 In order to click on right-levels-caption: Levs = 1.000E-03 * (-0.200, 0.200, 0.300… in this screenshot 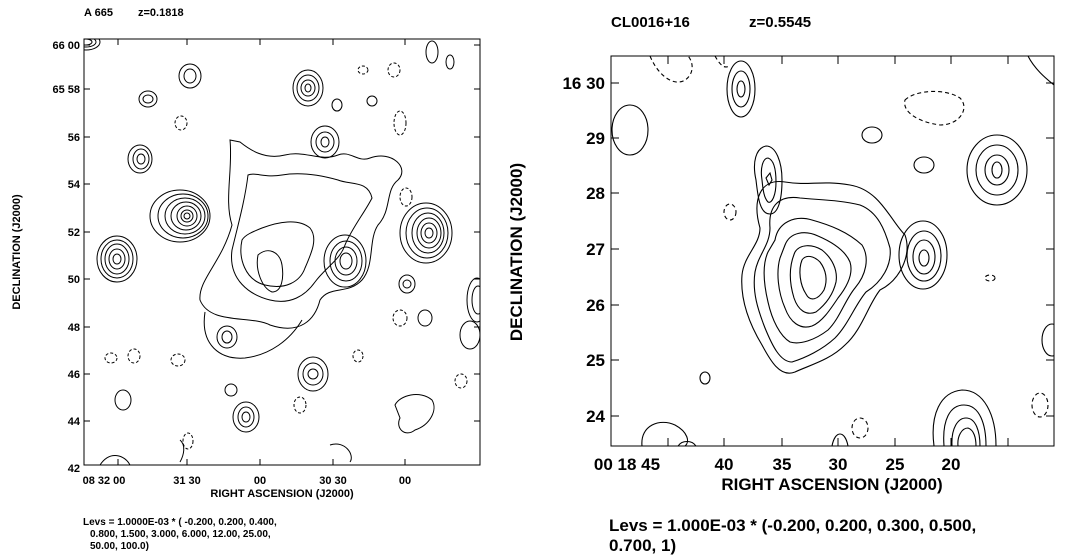, I will do `click(792, 525)`.